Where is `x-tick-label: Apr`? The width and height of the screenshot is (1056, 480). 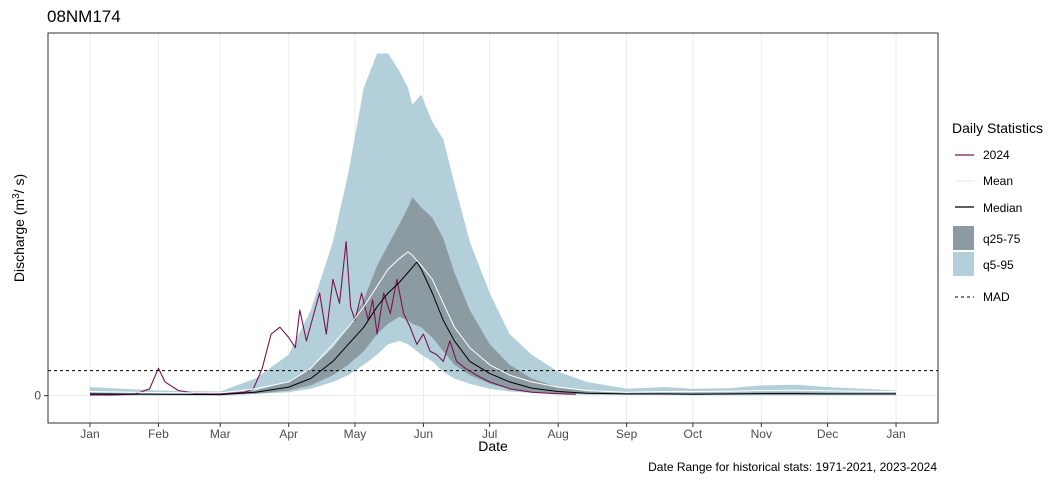 x-tick-label: Apr is located at coordinates (288, 434).